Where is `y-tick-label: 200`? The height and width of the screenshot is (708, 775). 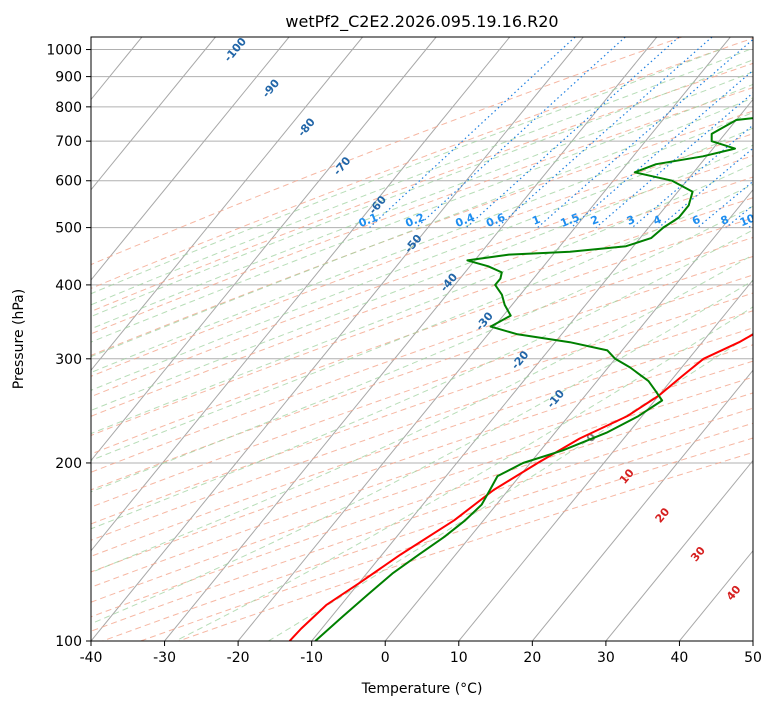 y-tick-label: 200 is located at coordinates (68, 464).